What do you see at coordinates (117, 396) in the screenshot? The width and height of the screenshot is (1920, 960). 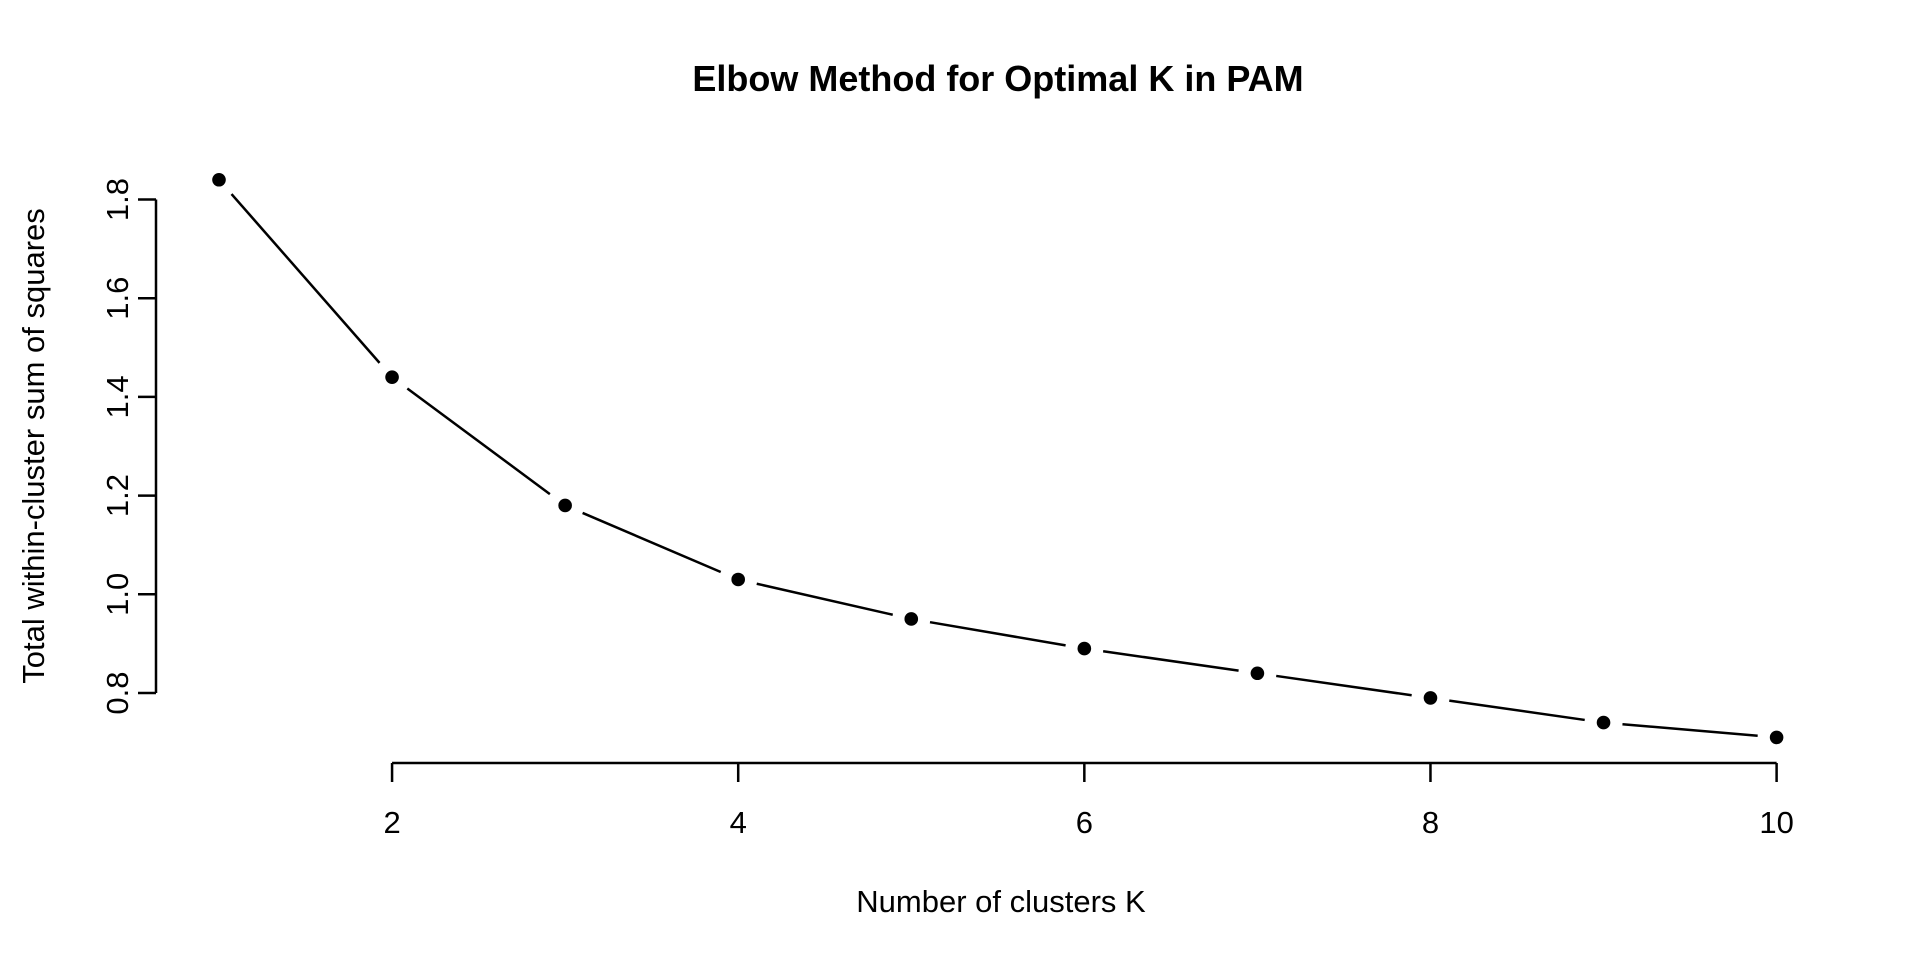 I see `y-tick-label: 1.4` at bounding box center [117, 396].